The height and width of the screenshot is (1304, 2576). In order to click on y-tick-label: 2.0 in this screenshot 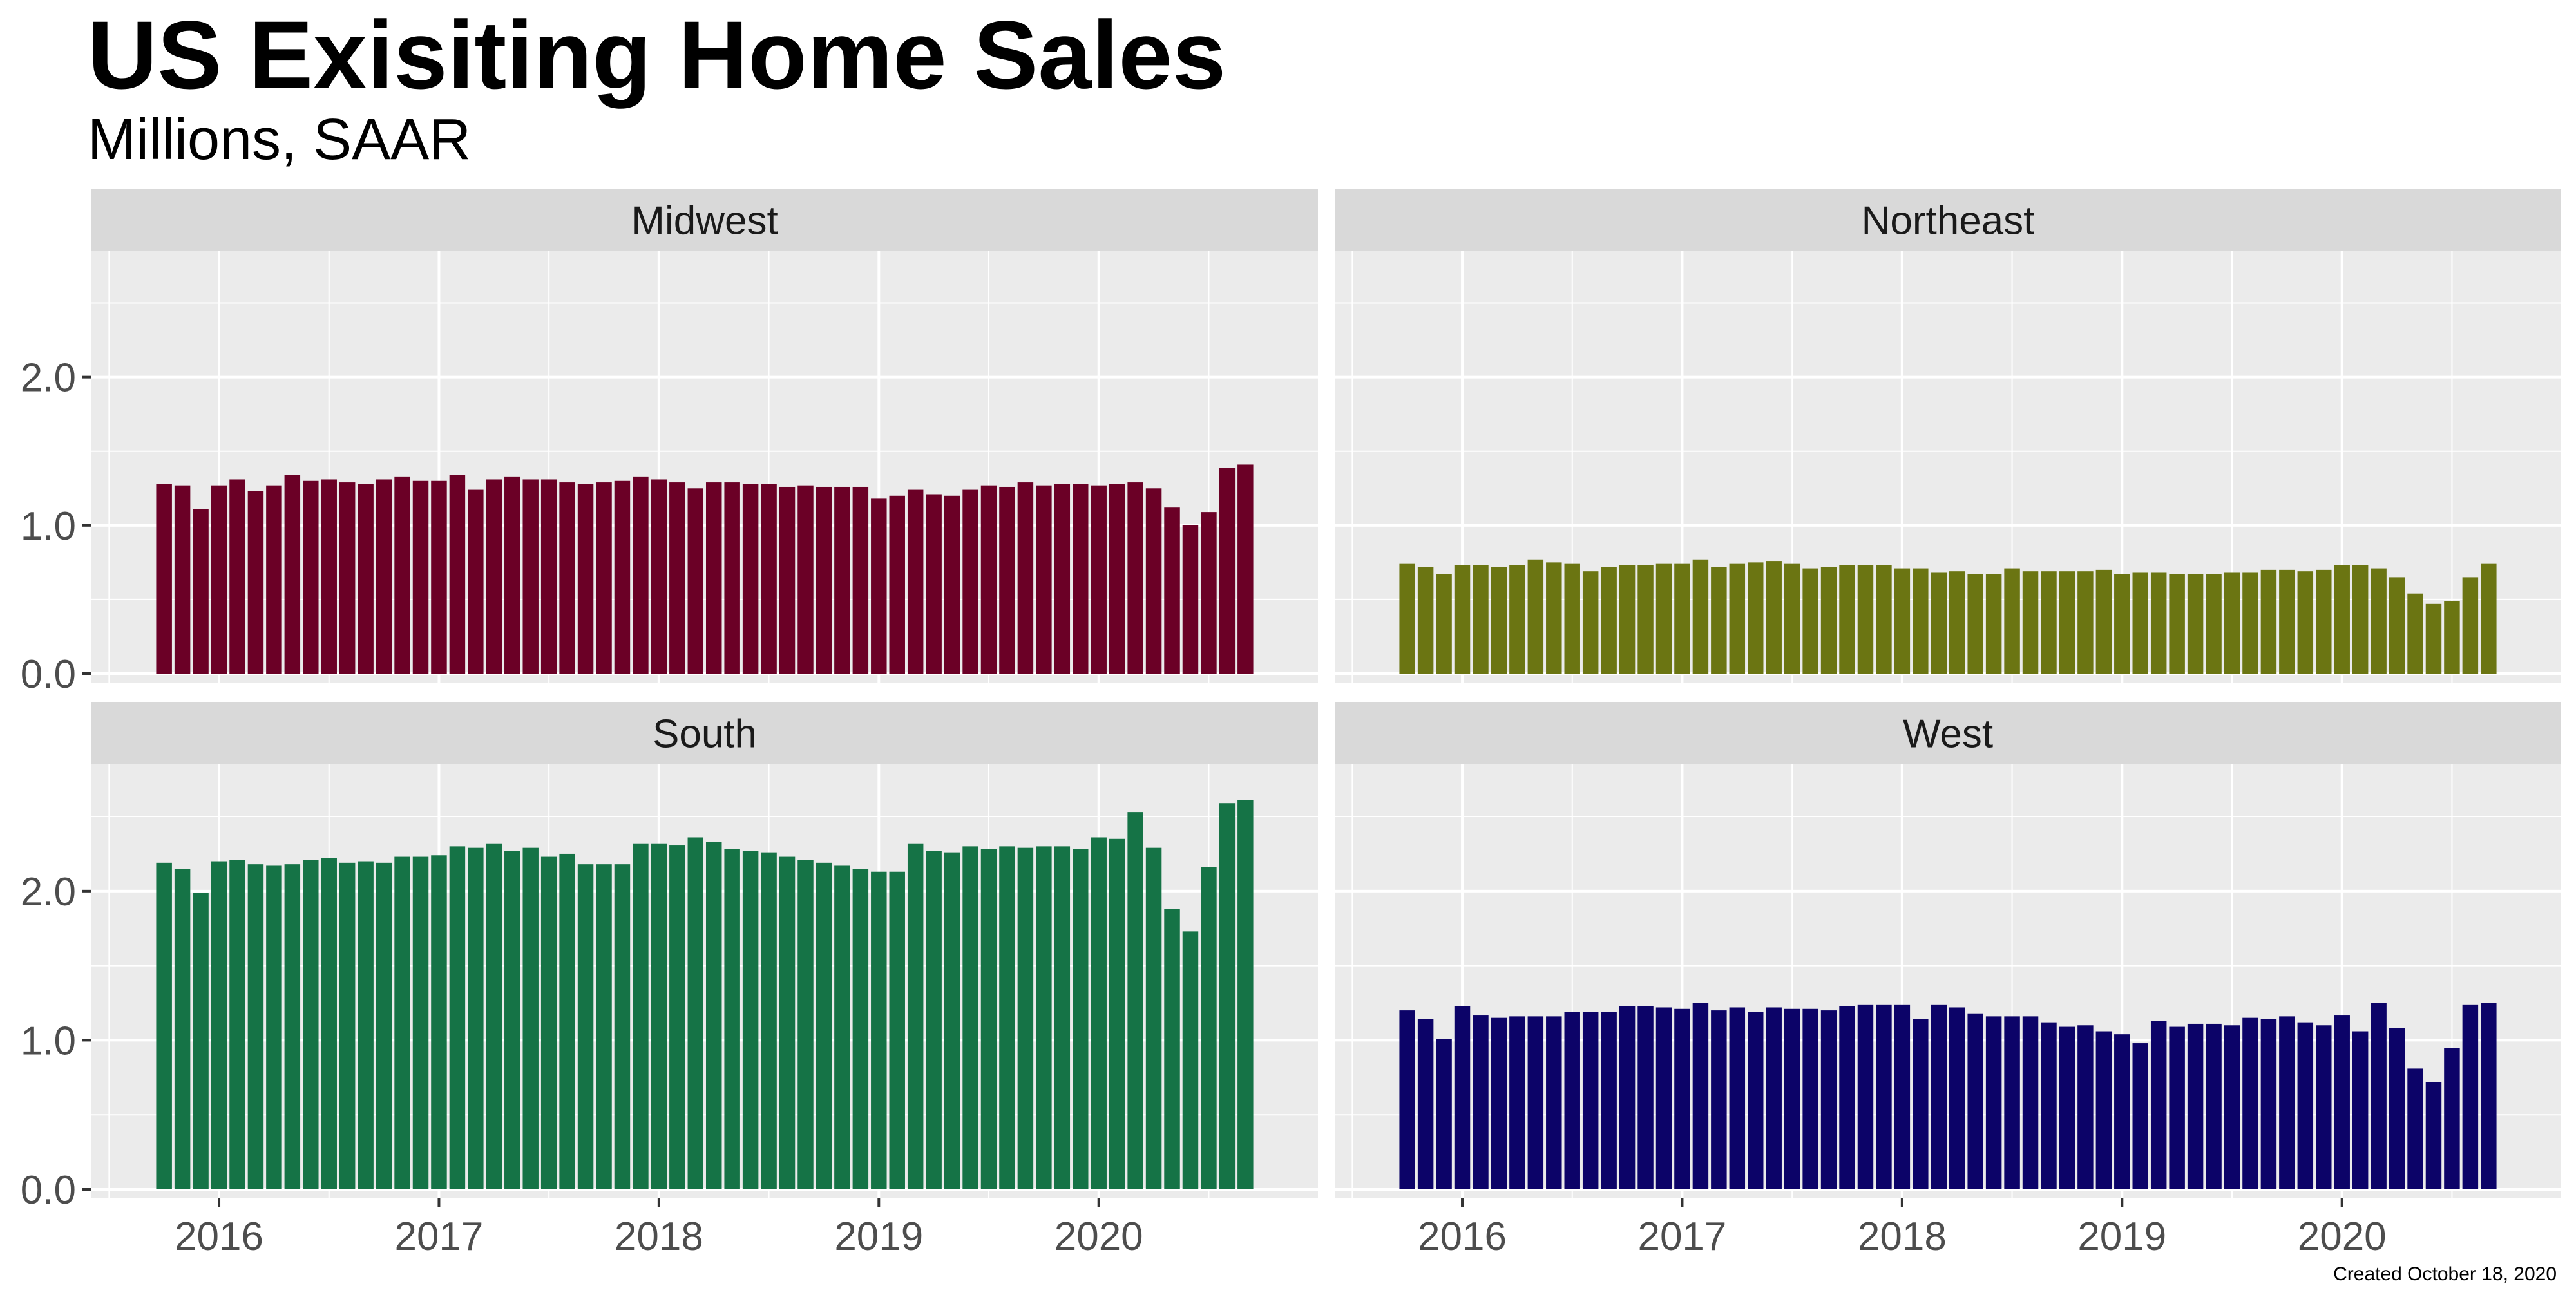, I will do `click(48, 379)`.